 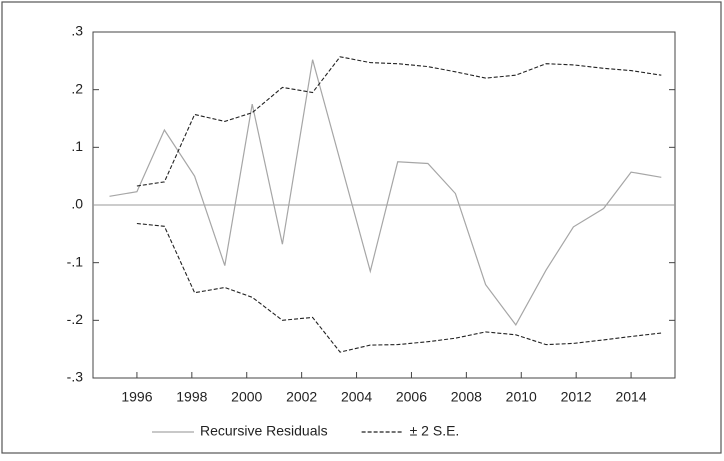 What do you see at coordinates (264, 431) in the screenshot?
I see `legend-label: Recursive Residuals` at bounding box center [264, 431].